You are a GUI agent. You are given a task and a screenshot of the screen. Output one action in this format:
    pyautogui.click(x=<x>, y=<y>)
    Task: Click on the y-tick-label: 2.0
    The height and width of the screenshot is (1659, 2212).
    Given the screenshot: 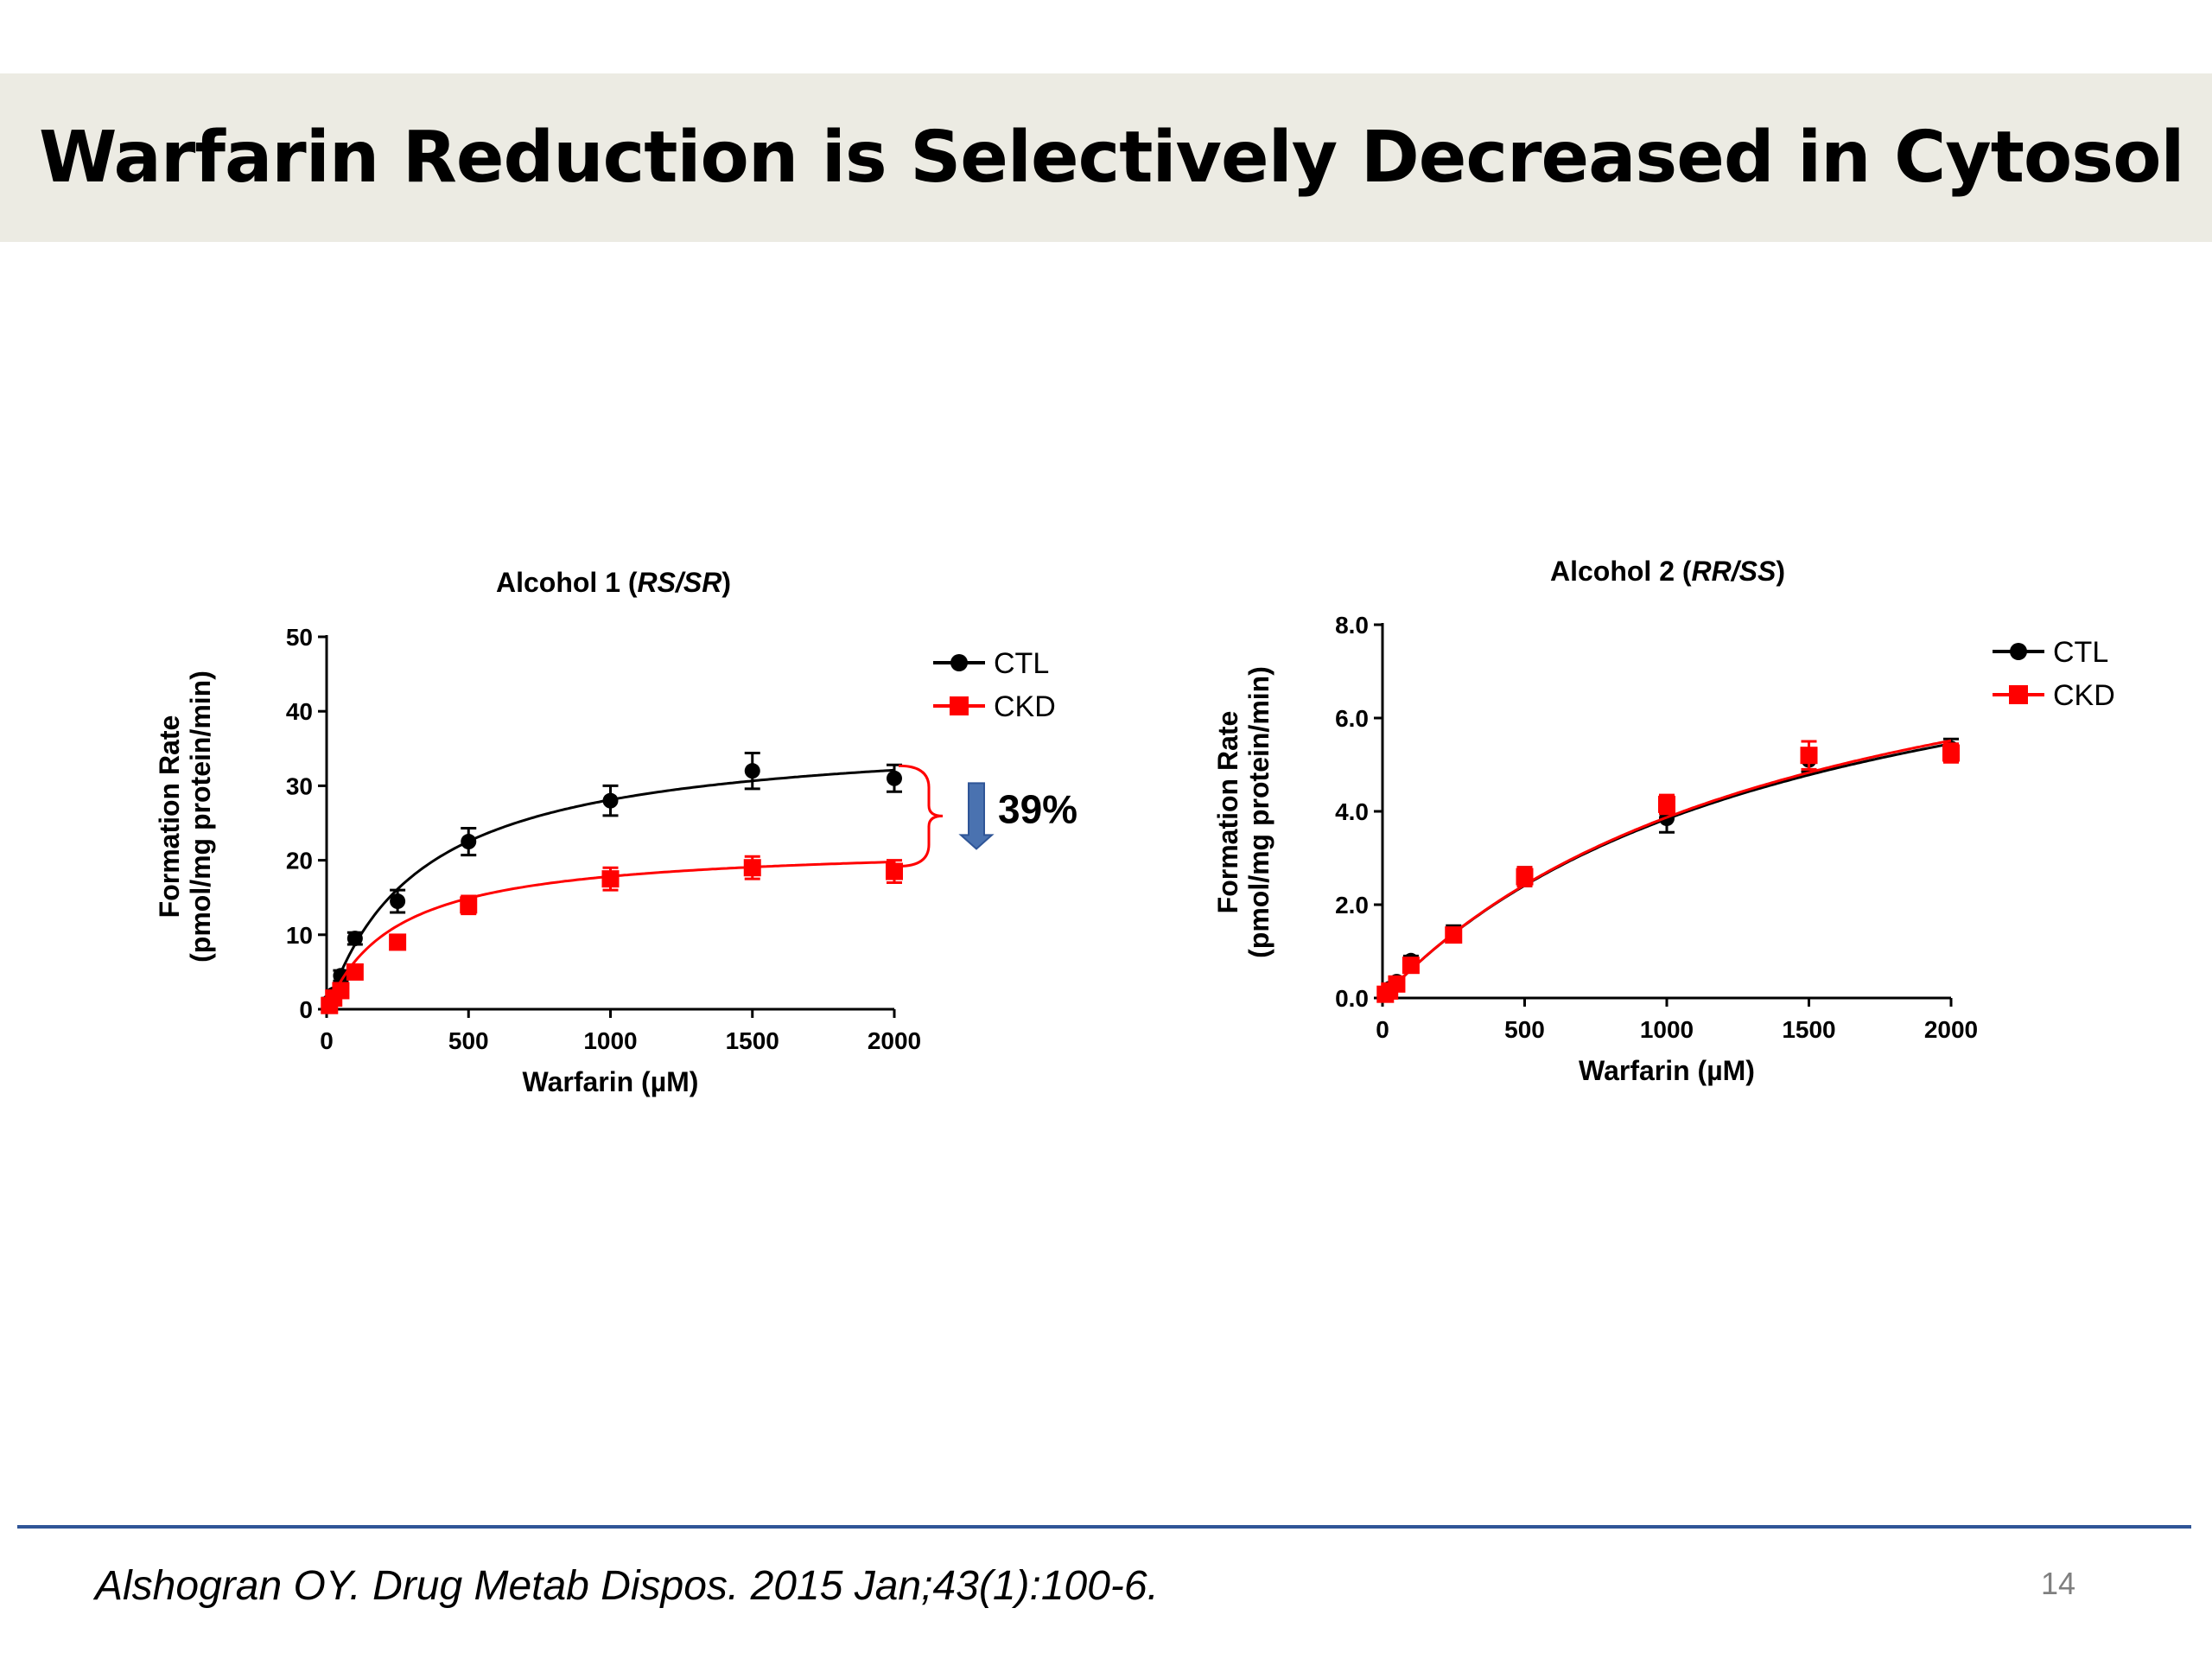 What is the action you would take?
    pyautogui.click(x=1352, y=905)
    